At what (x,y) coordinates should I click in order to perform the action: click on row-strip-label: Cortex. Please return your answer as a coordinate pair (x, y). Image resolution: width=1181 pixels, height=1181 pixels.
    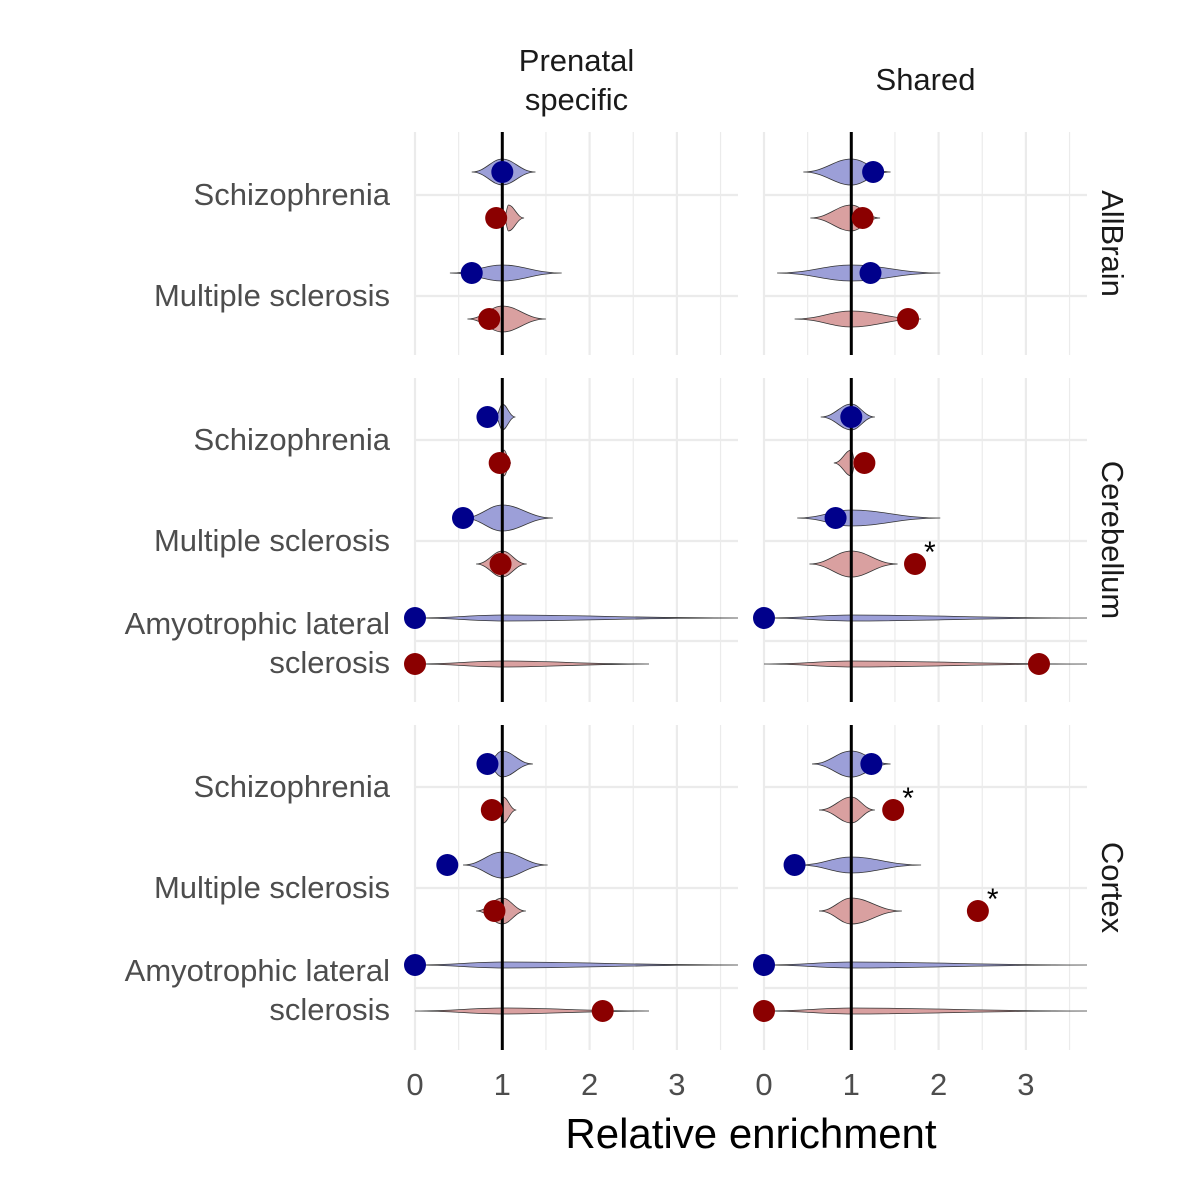
    Looking at the image, I should click on (1112, 888).